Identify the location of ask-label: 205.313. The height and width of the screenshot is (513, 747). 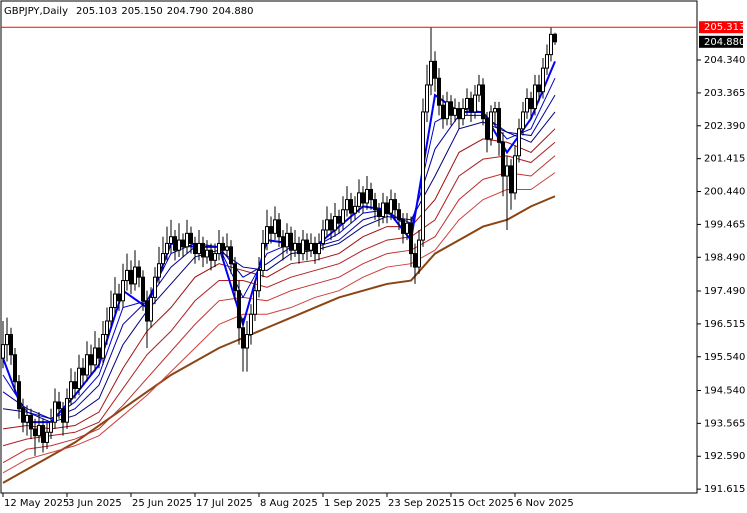
(724, 27).